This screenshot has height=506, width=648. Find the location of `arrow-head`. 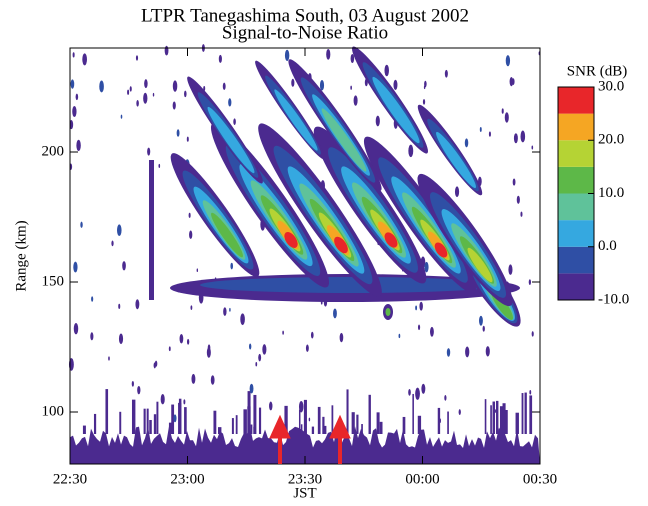

arrow-head is located at coordinates (340, 426).